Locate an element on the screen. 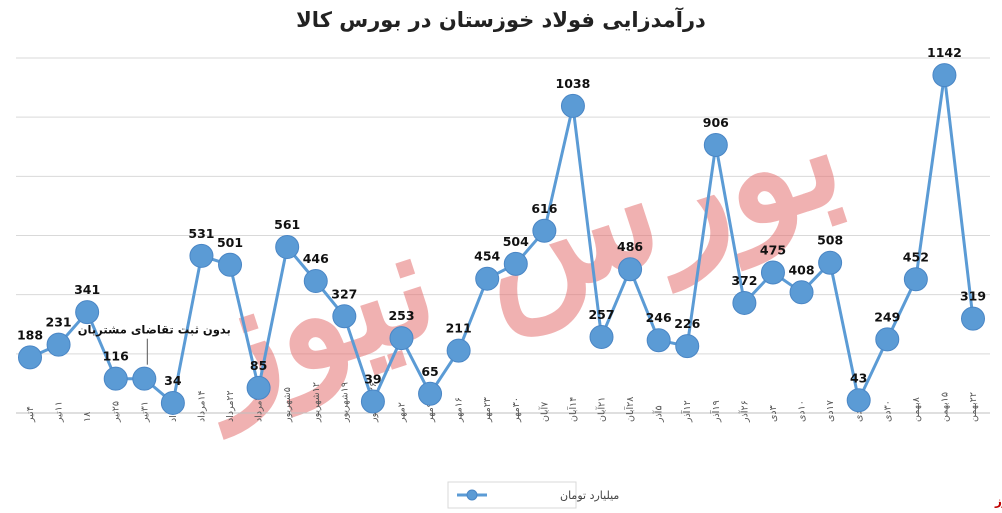 This screenshot has width=1002, height=513. x-tick-label: ۷آبان is located at coordinates (543, 412).